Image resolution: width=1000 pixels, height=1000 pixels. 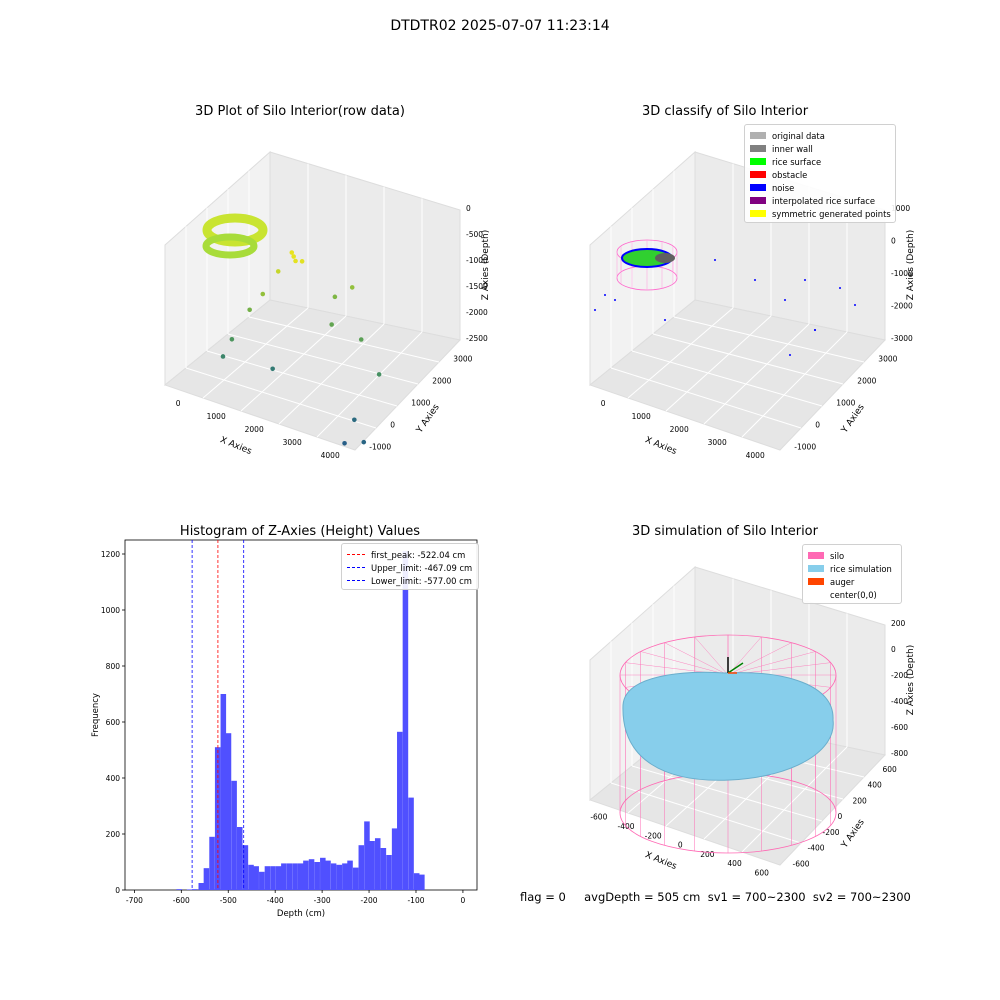 What do you see at coordinates (301, 715) in the screenshot?
I see `histogram-plot-area` at bounding box center [301, 715].